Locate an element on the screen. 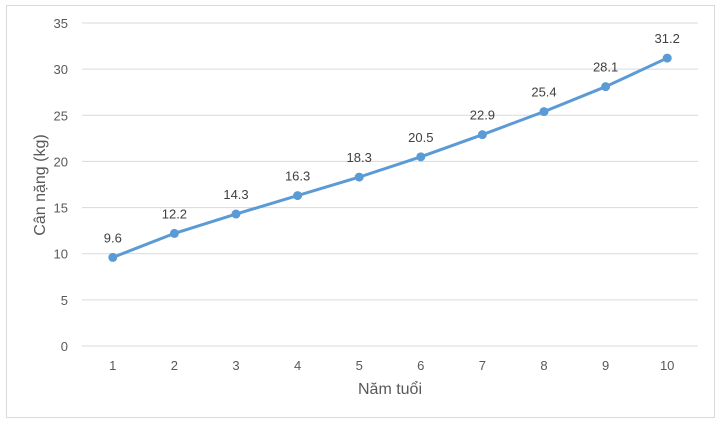 The image size is (720, 428). x-tick-label: 6 is located at coordinates (420, 365).